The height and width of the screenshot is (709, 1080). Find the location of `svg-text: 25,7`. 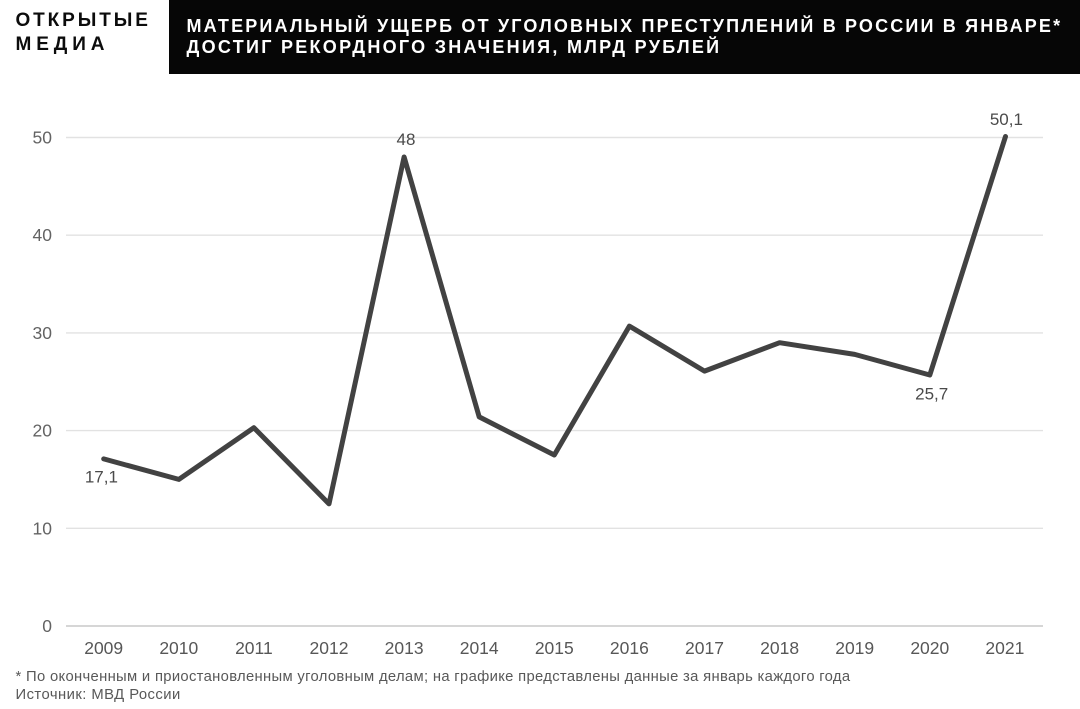

svg-text: 25,7 is located at coordinates (931, 394).